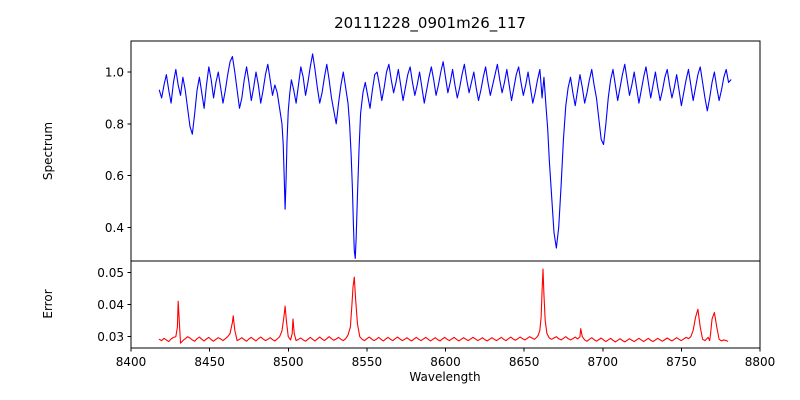 This screenshot has height=400, width=800. What do you see at coordinates (681, 362) in the screenshot?
I see `x-tick-label: 8750` at bounding box center [681, 362].